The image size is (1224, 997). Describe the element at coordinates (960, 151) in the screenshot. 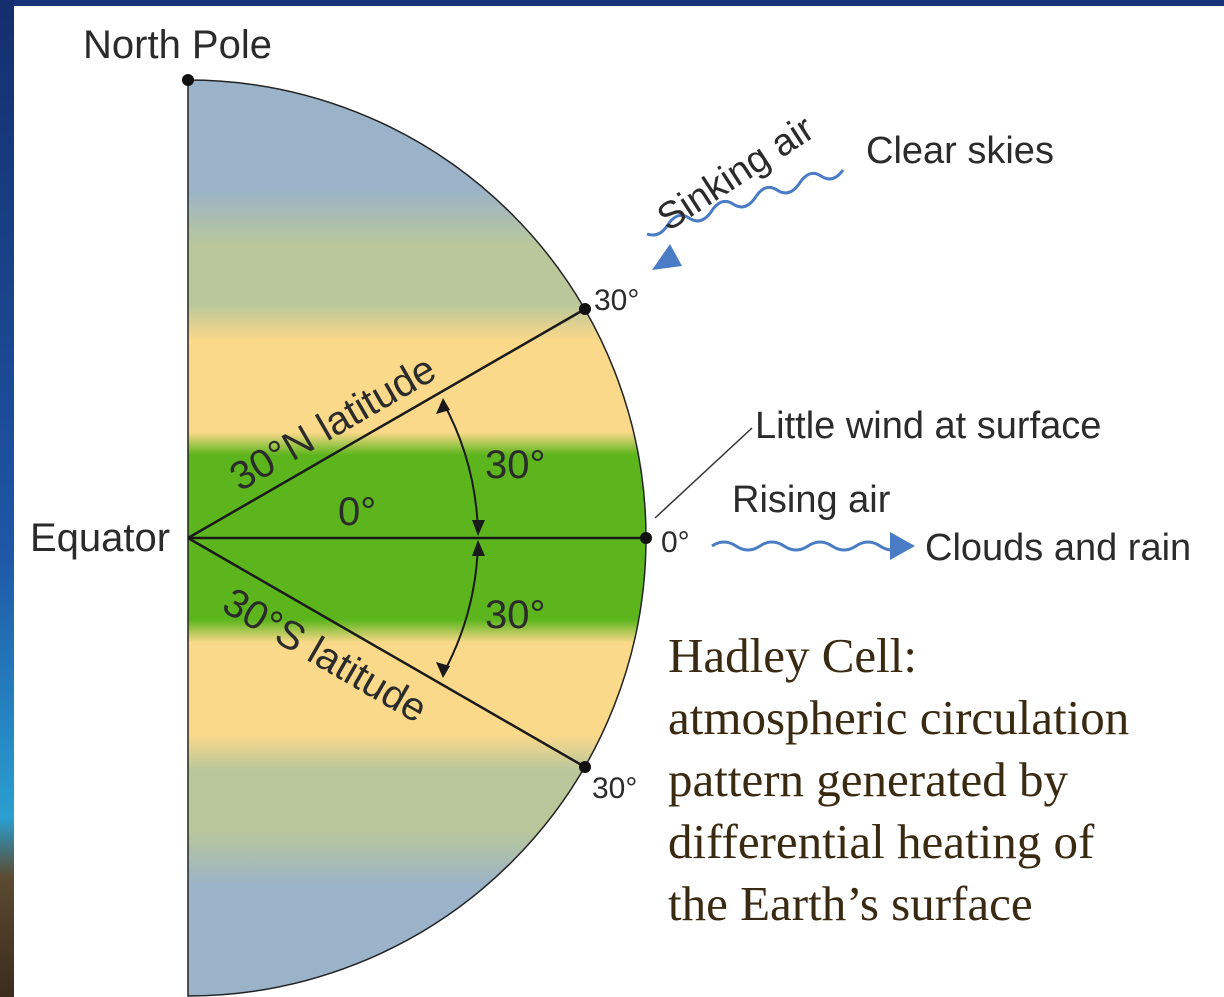

I see `clear-skies-label: Clear skies` at that location.